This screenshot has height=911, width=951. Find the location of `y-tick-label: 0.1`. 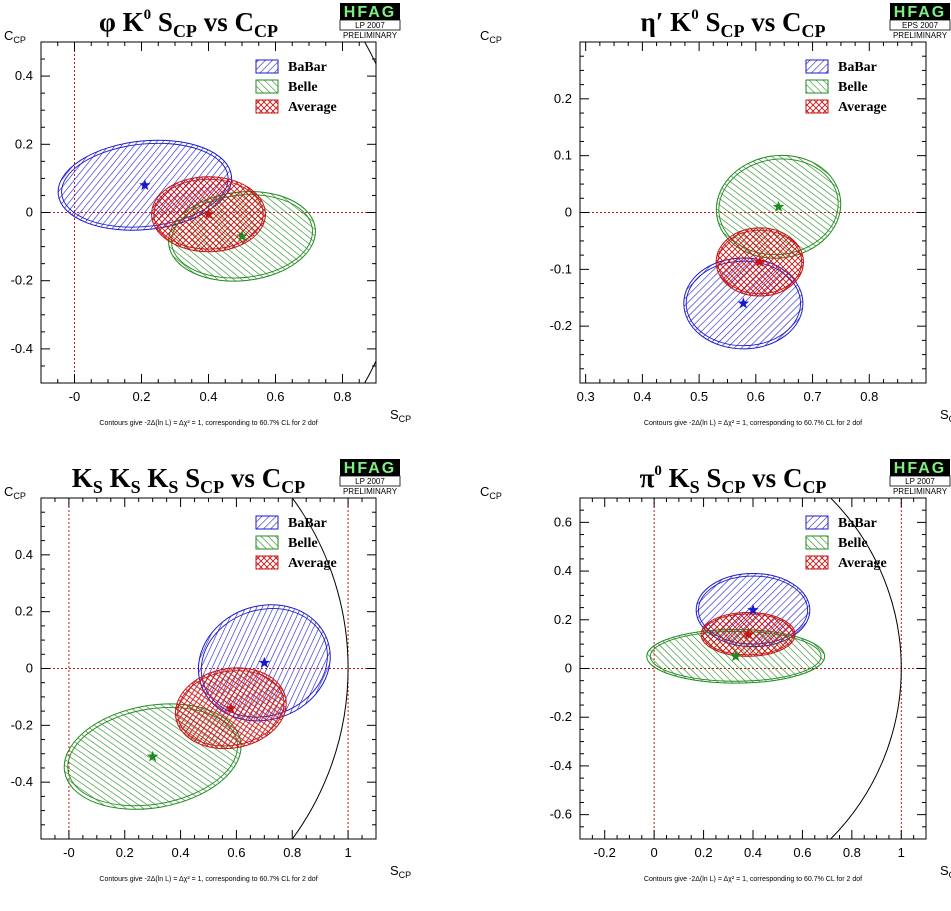

y-tick-label: 0.1 is located at coordinates (563, 155).